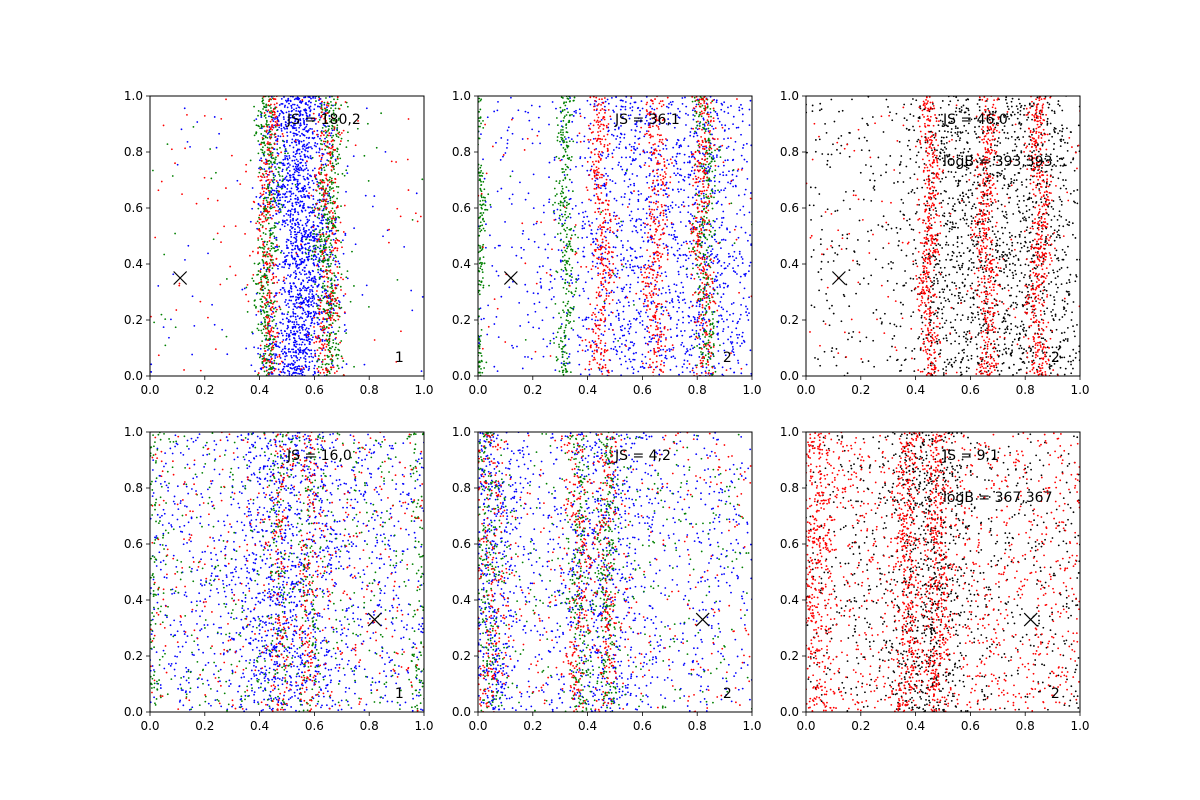 The image size is (1200, 800). I want to click on x-tick-label: 0.4, so click(259, 390).